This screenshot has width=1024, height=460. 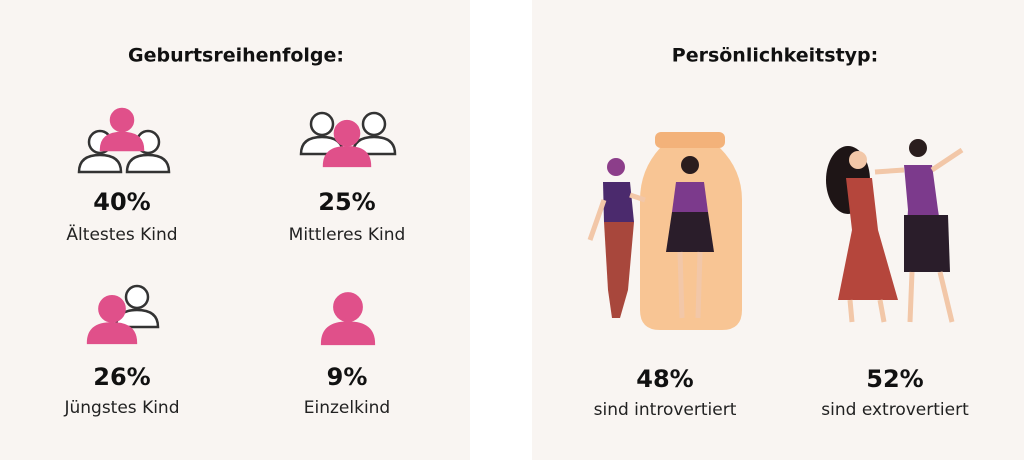 What do you see at coordinates (895, 231) in the screenshot?
I see `extrovert-illustration` at bounding box center [895, 231].